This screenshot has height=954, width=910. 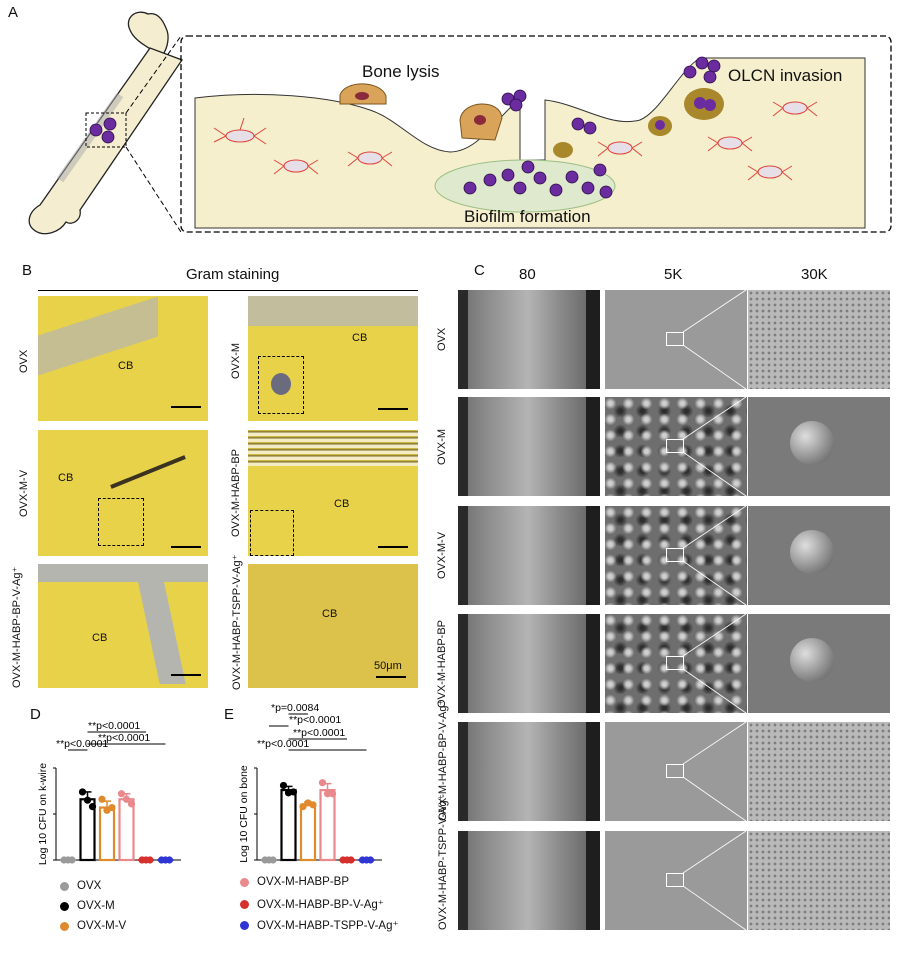 What do you see at coordinates (236, 493) in the screenshot?
I see `gram-row-label-ovx-m-habp-bp: OVX-M-HABP-BP` at bounding box center [236, 493].